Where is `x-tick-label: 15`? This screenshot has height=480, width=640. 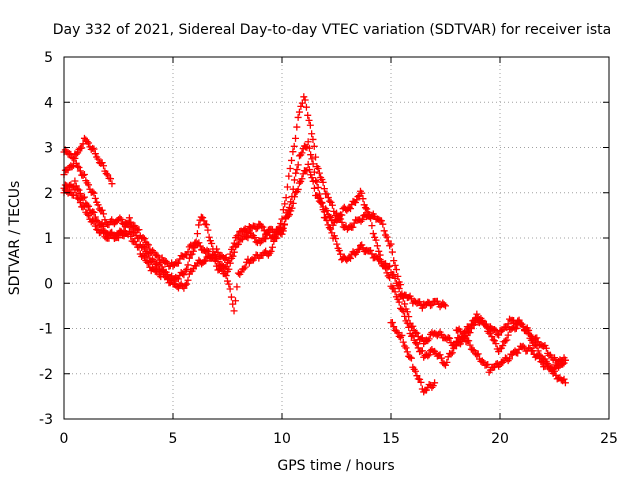 x-tick-label: 15 is located at coordinates (391, 439).